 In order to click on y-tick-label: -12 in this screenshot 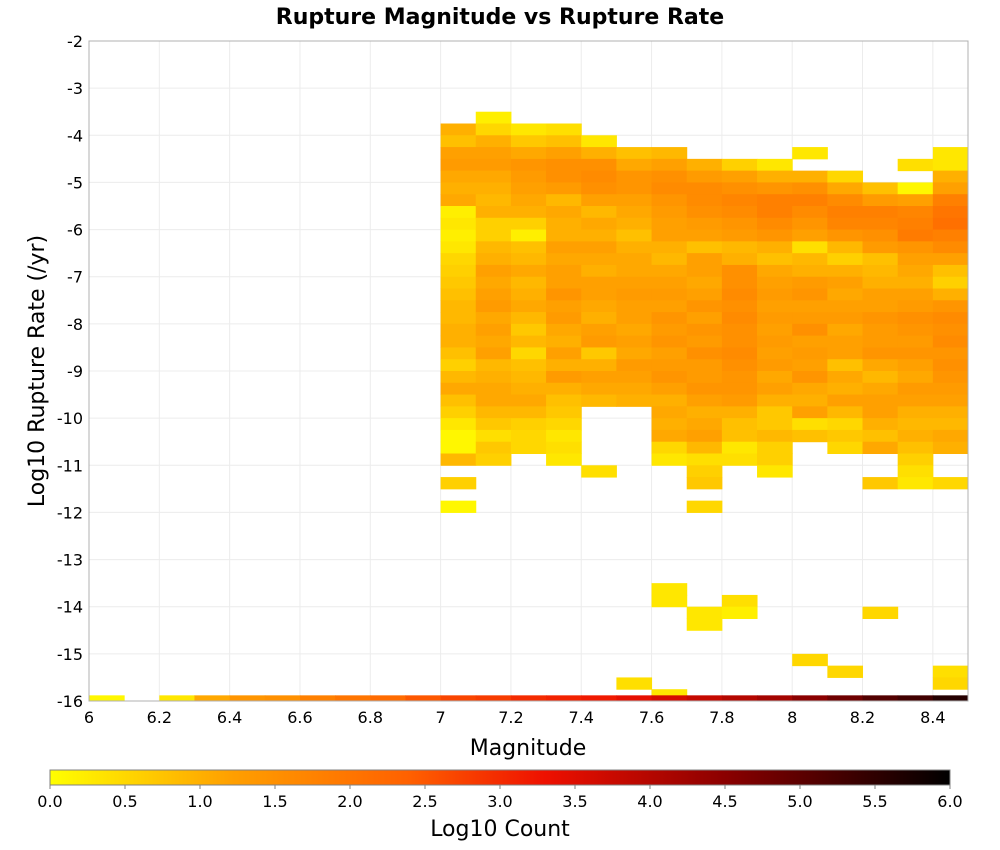, I will do `click(70, 512)`.